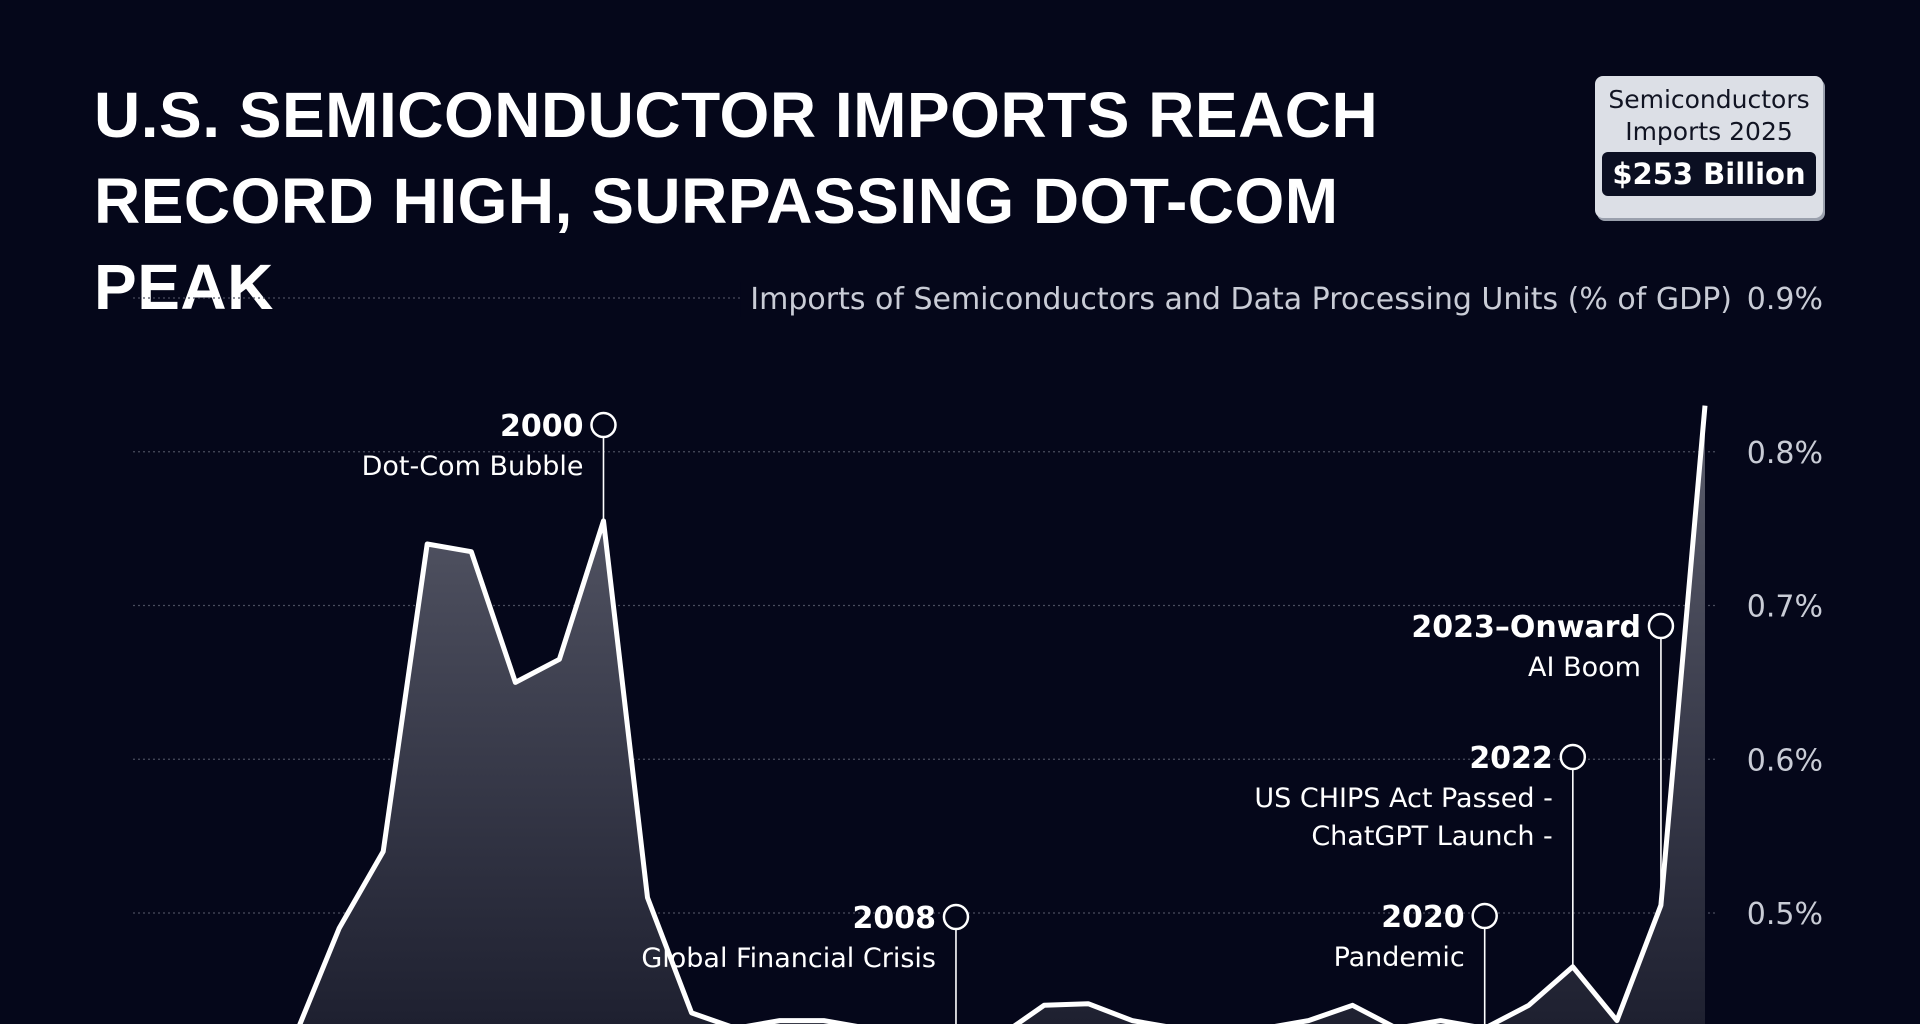 The width and height of the screenshot is (1920, 1024). Describe the element at coordinates (1526, 627) in the screenshot. I see `annotation-year: 2023–Onward` at that location.